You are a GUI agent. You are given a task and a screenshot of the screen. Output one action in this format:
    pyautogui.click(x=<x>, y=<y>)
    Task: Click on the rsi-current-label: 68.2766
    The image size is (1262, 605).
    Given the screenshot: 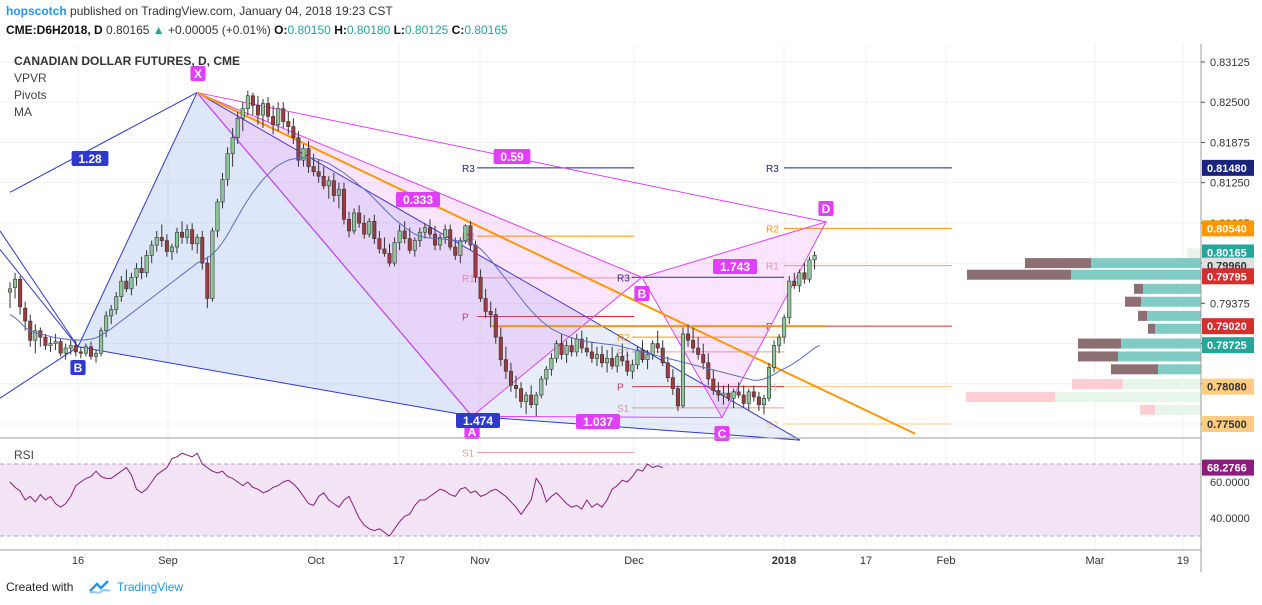 What is the action you would take?
    pyautogui.click(x=1227, y=469)
    